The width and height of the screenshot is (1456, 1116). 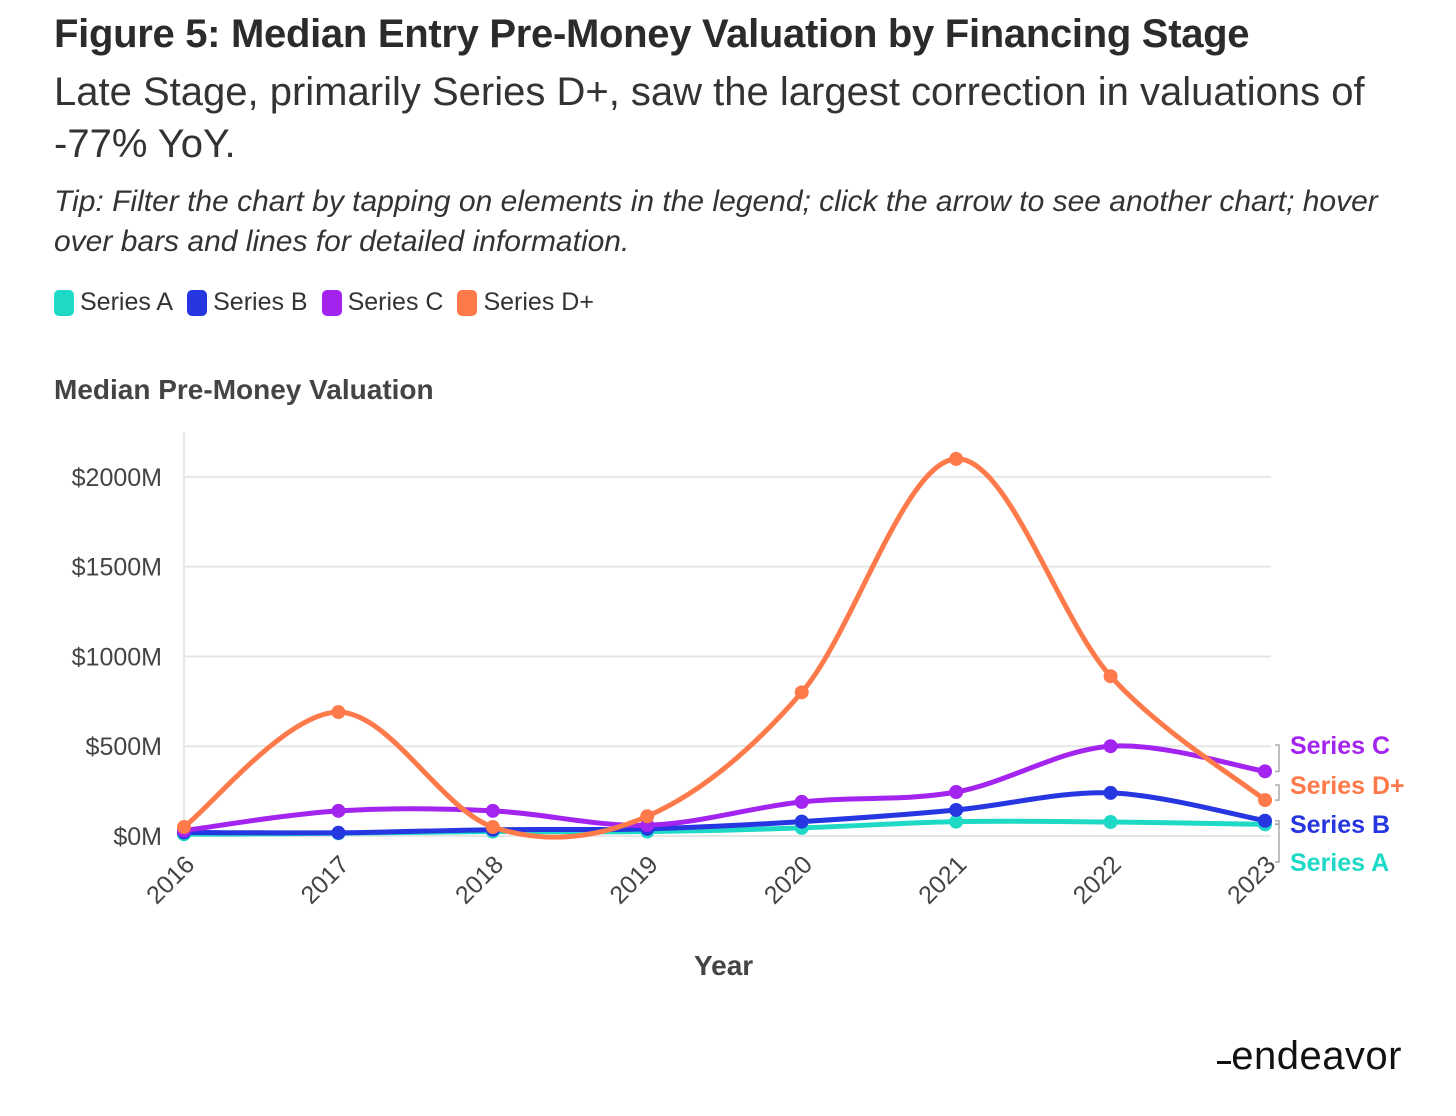 I want to click on y-tick-label: $0M, so click(x=137, y=837).